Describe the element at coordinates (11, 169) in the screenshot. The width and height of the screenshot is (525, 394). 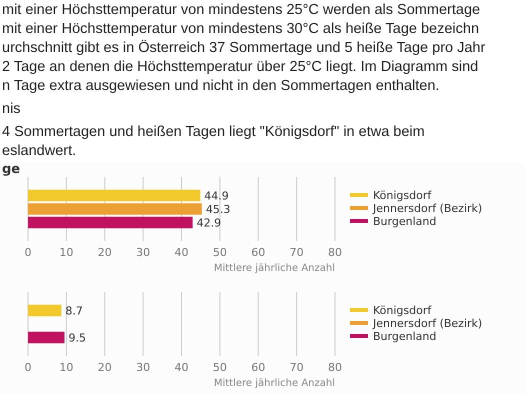
I see `chart-title: ge` at that location.